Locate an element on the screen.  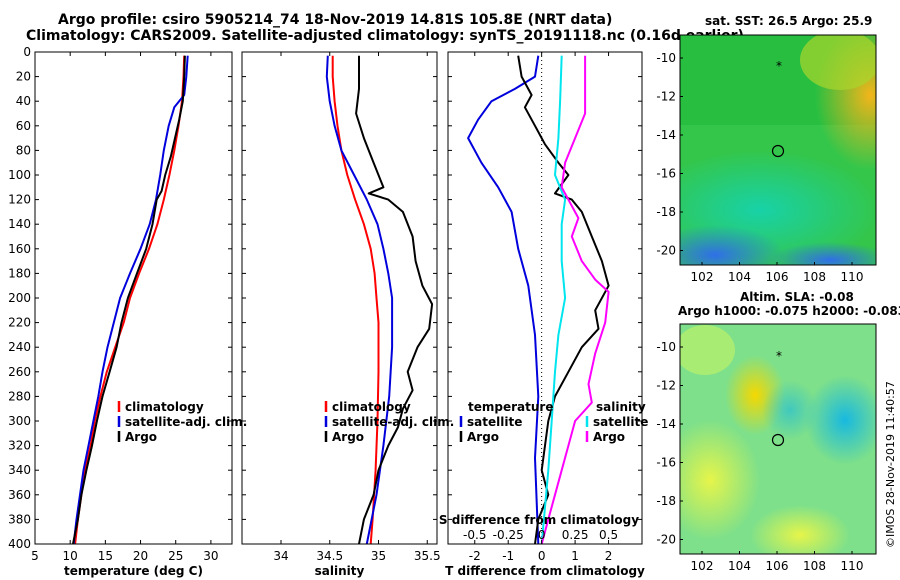
x-tick-label: 5 is located at coordinates (35, 556).